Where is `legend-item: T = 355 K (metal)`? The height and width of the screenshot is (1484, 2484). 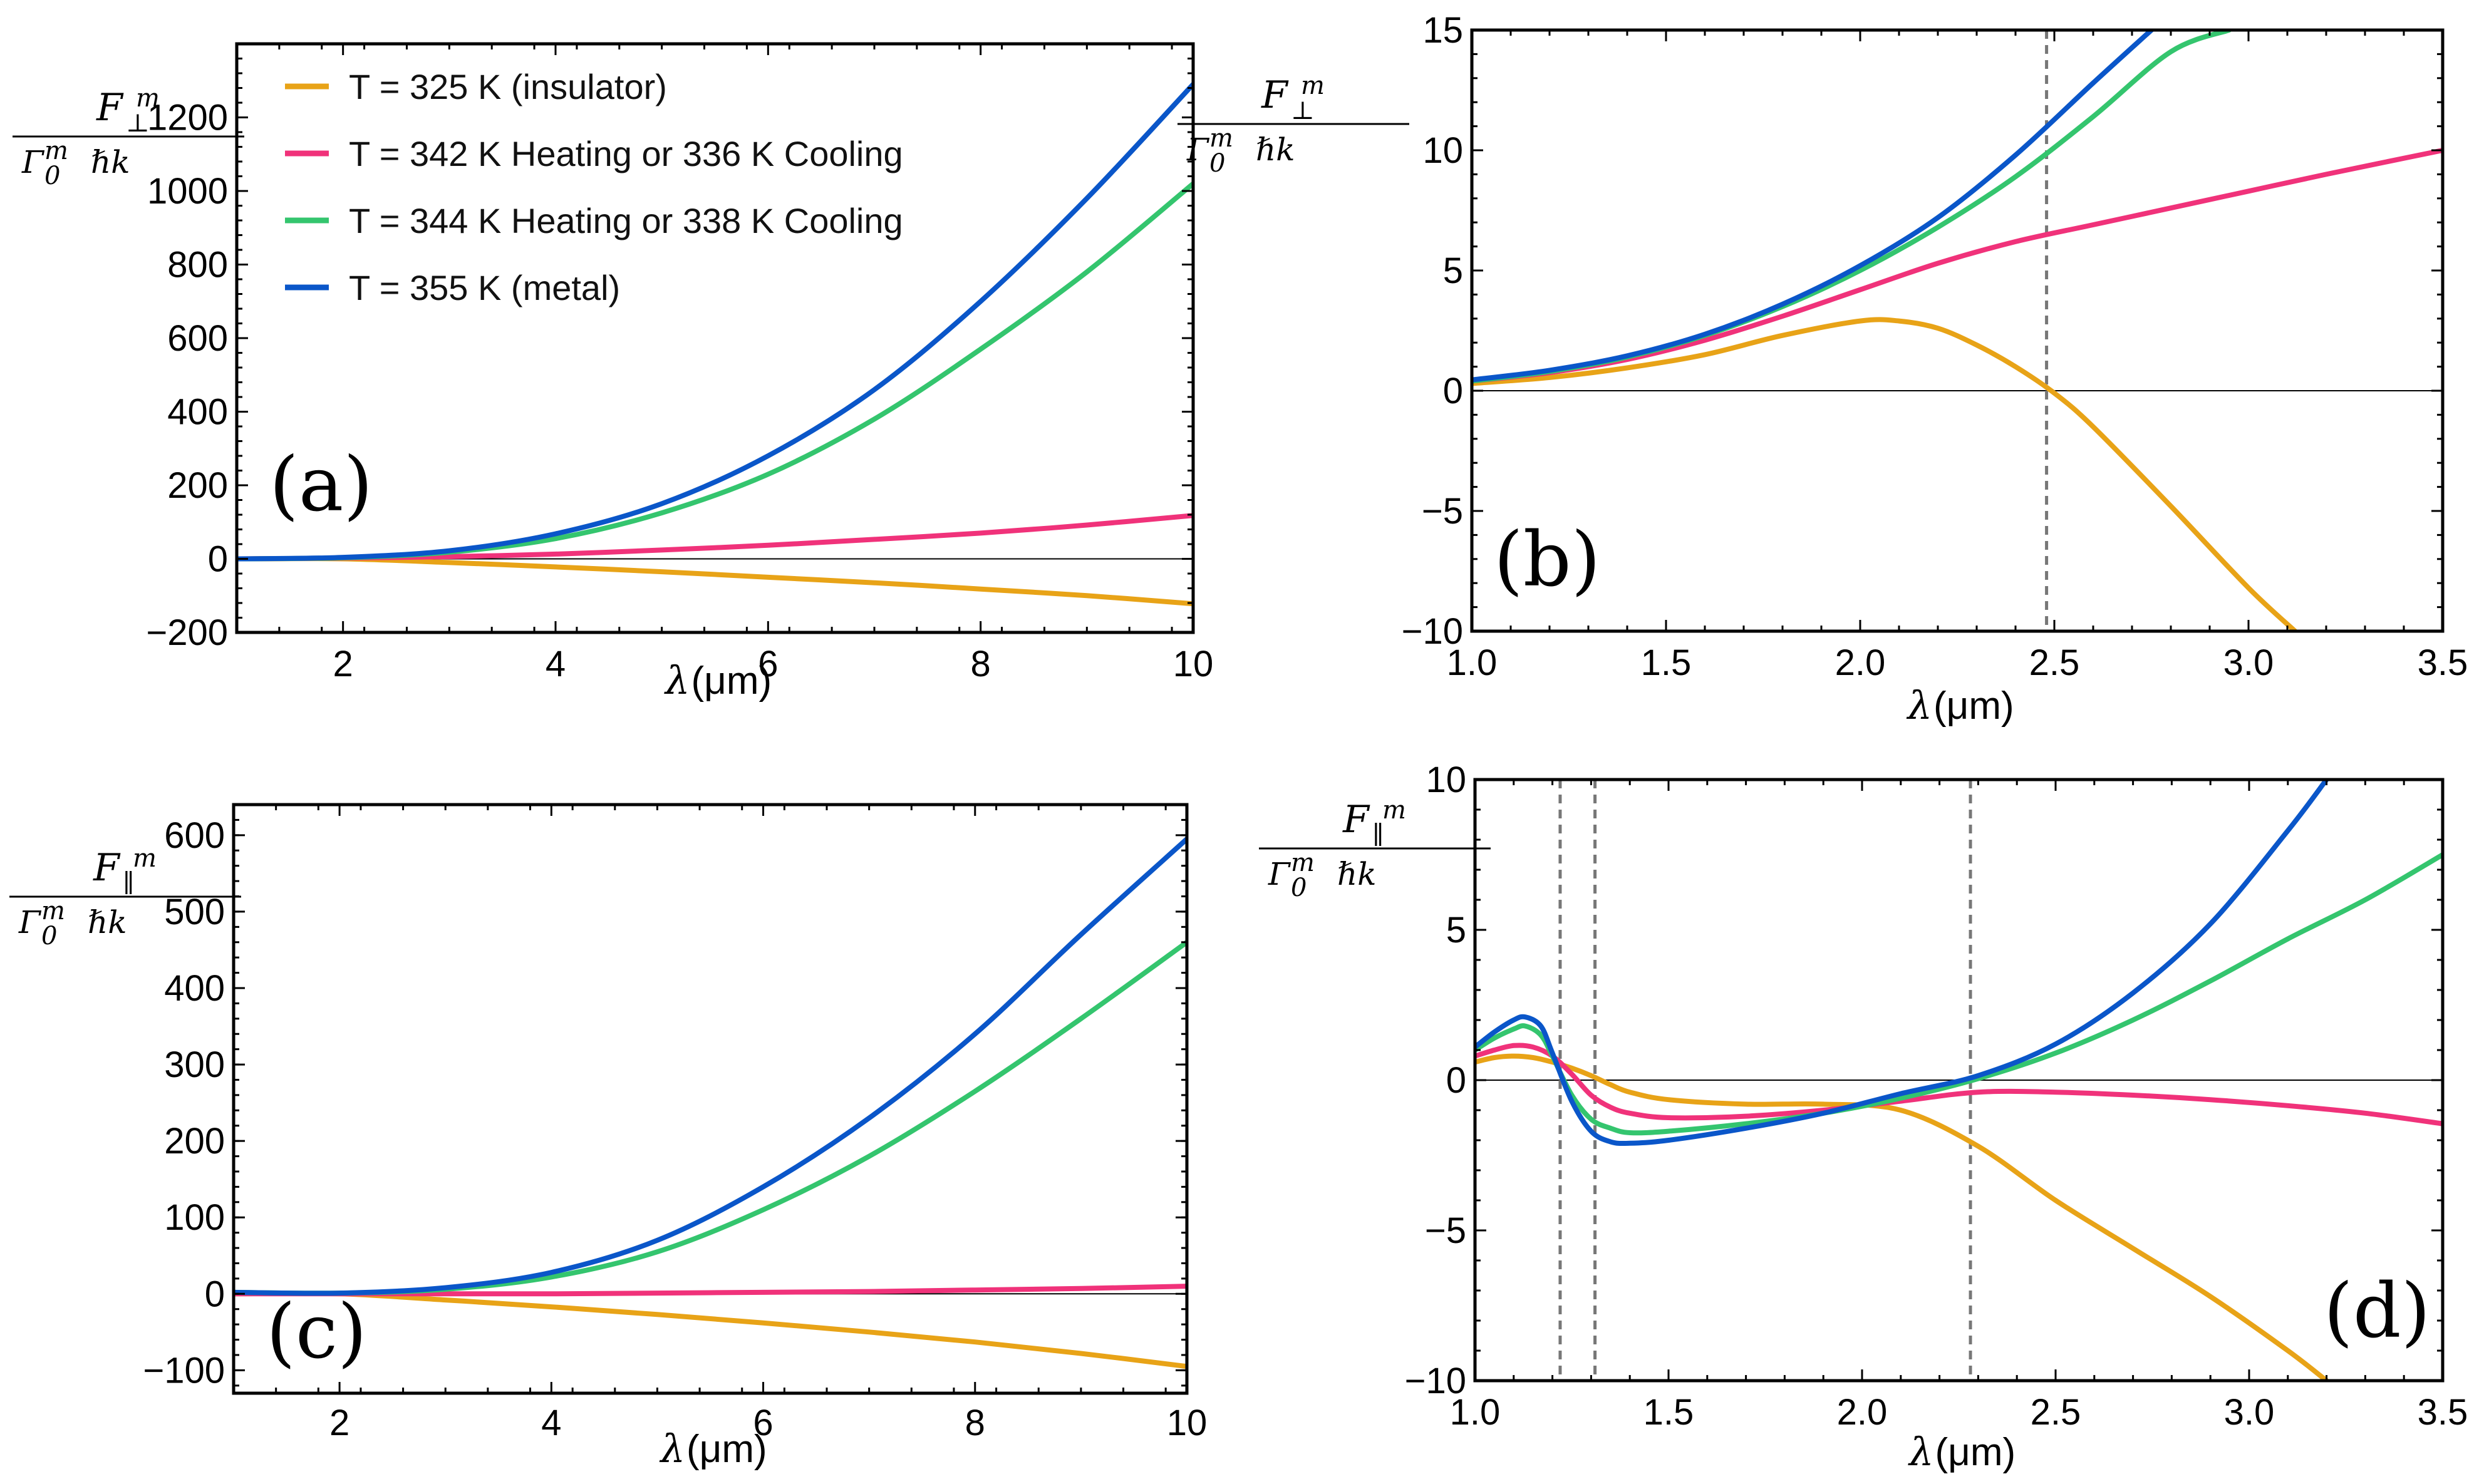 legend-item: T = 355 K (metal) is located at coordinates (452, 287).